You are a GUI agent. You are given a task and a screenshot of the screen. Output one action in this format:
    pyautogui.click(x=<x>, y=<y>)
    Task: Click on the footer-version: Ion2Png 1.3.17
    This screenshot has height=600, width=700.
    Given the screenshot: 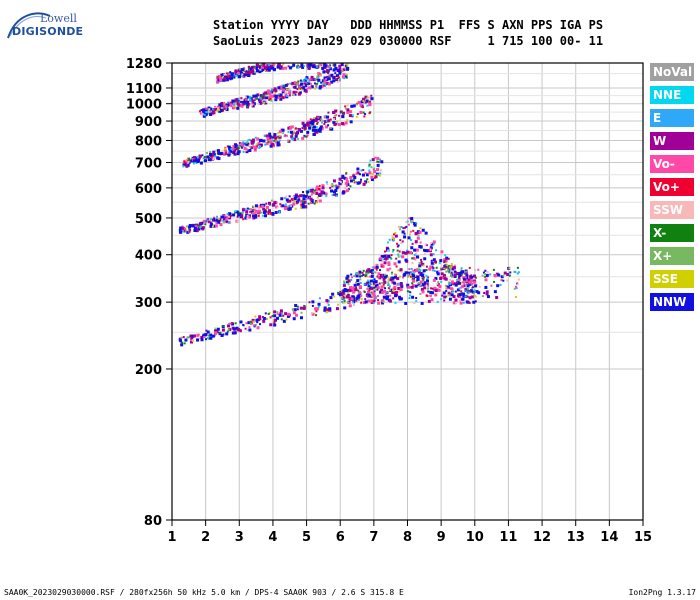 What is the action you would take?
    pyautogui.click(x=662, y=592)
    